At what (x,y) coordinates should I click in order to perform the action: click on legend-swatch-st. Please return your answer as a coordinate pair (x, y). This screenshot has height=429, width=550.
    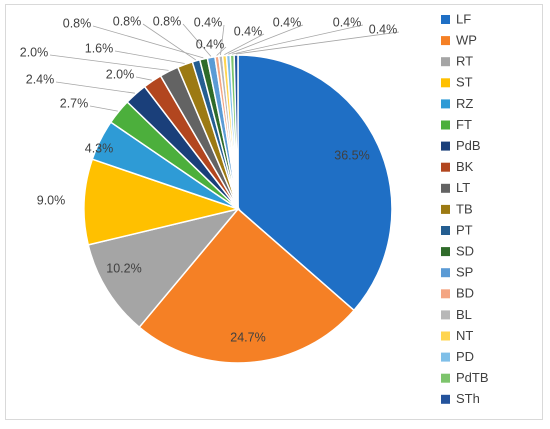
    Looking at the image, I should click on (445, 83).